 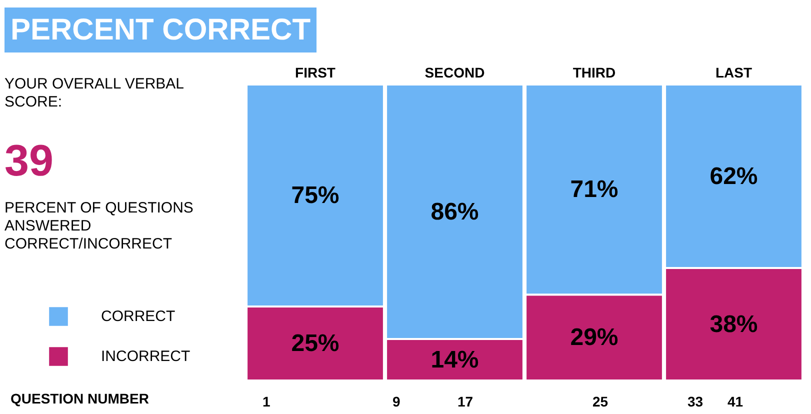 What do you see at coordinates (733, 72) in the screenshot?
I see `x-tick-label: LAST` at bounding box center [733, 72].